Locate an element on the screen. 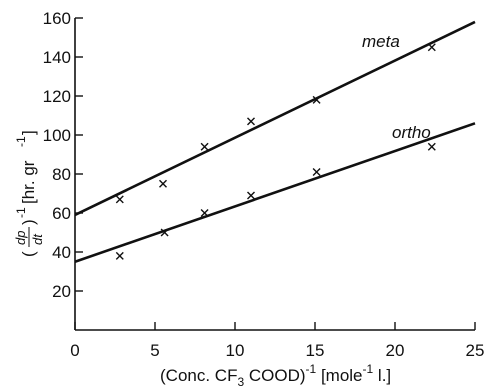  y-tick-label: 60 is located at coordinates (61, 213).